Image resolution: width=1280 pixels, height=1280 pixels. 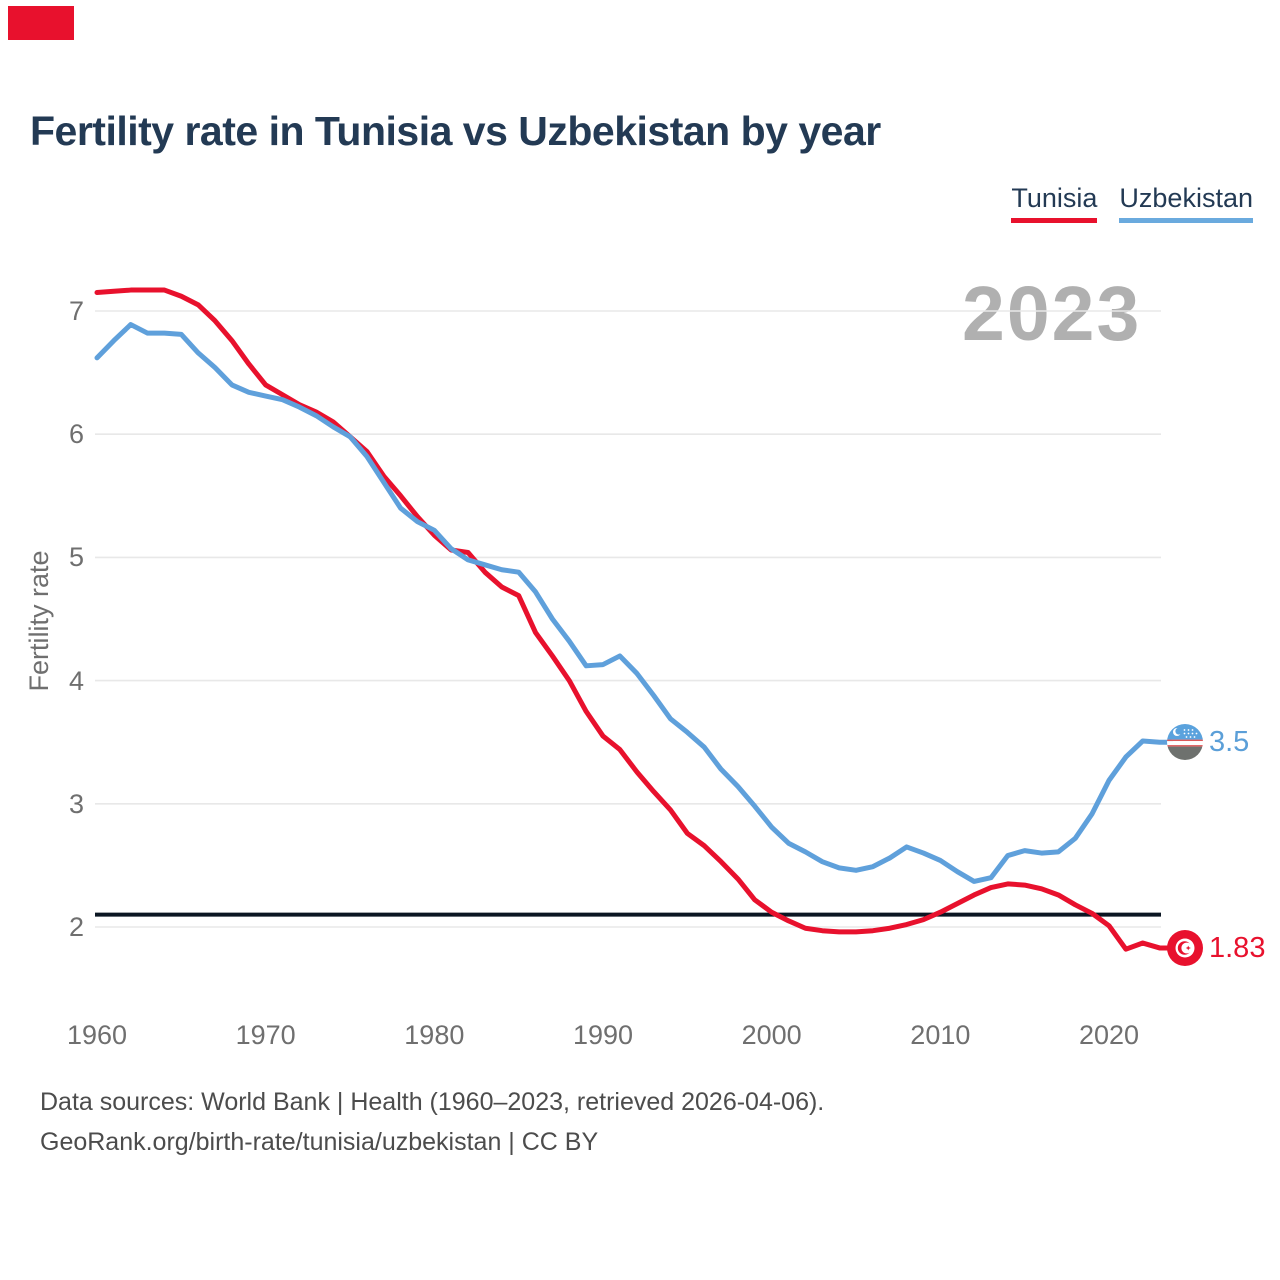 What do you see at coordinates (771, 1035) in the screenshot?
I see `x-tick-label-2000: 2000` at bounding box center [771, 1035].